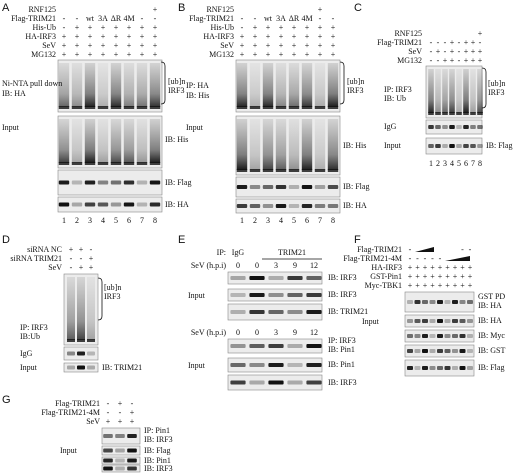  I want to click on treatment-sign: IgG, so click(238, 252).